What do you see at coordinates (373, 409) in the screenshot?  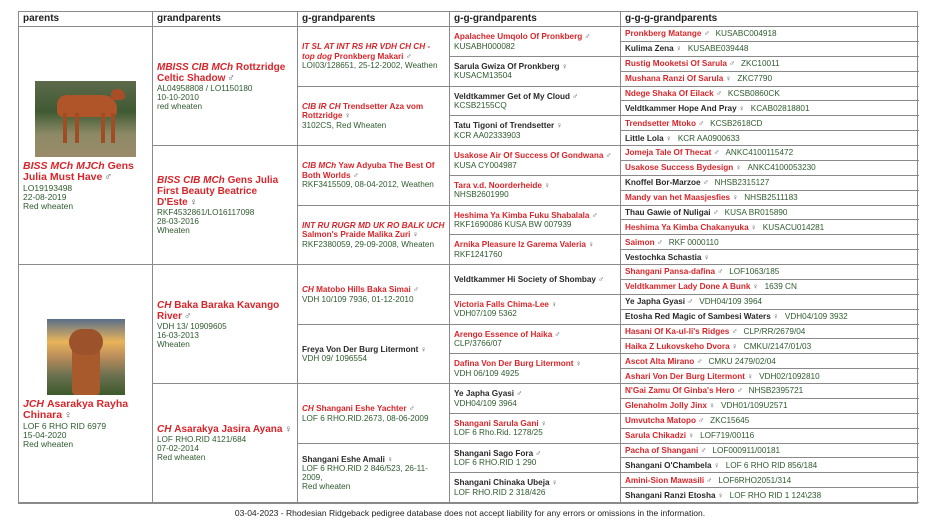 I see `dog-name-line: CH Shangani Eshe Yachter ♂` at bounding box center [373, 409].